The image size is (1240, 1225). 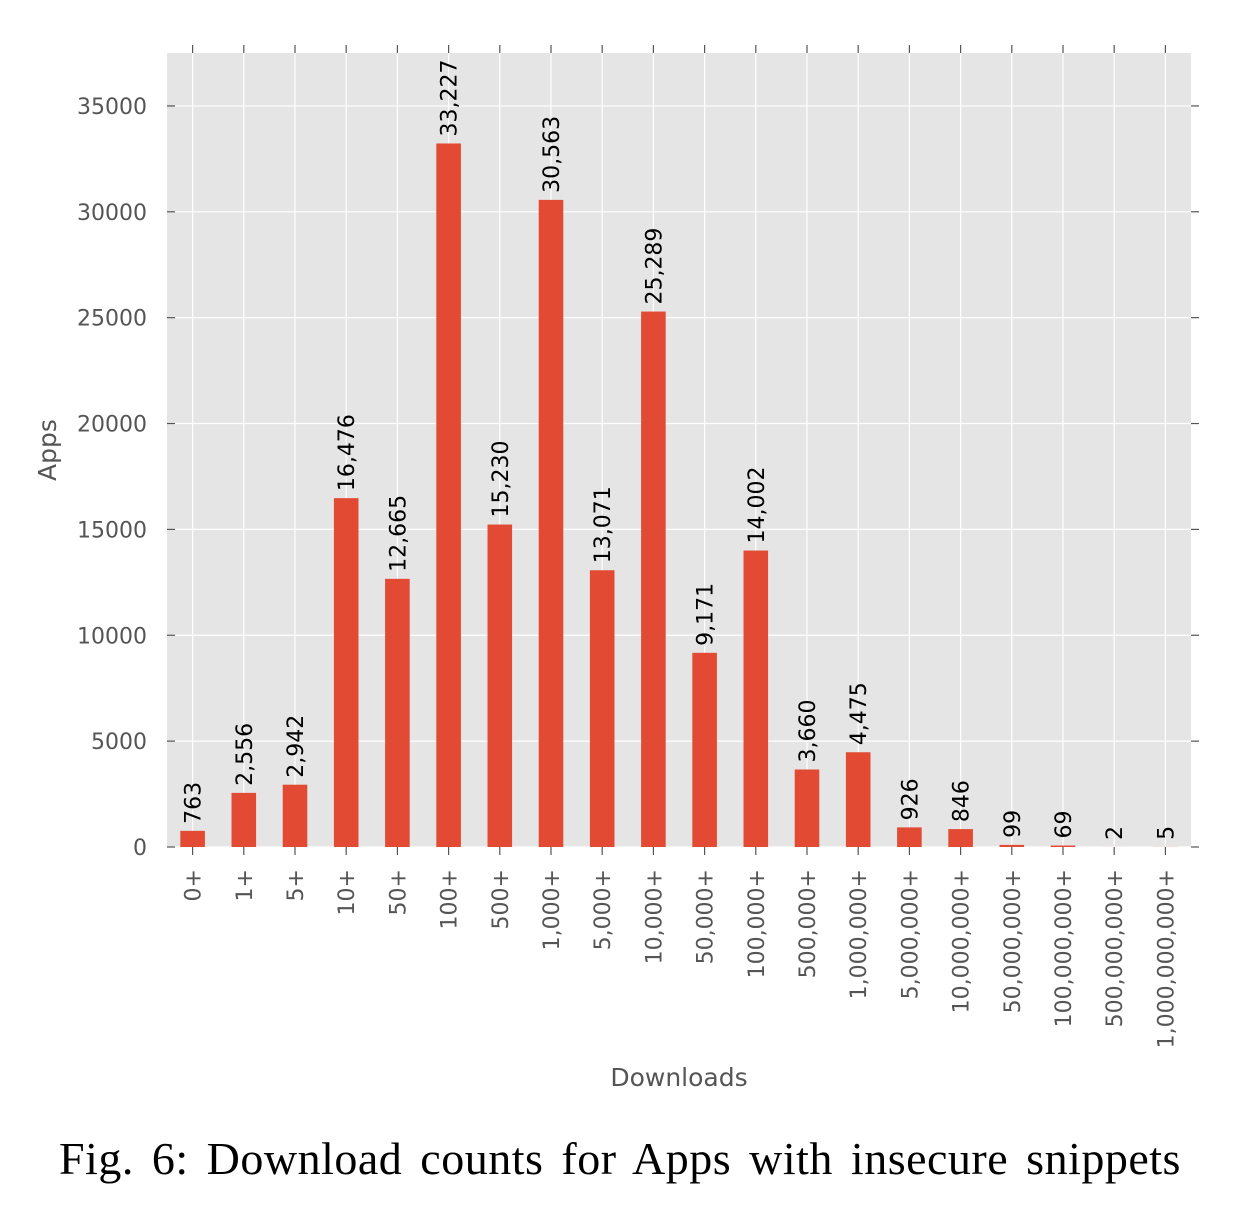 I want to click on y-tick-label: 30000, so click(x=112, y=213).